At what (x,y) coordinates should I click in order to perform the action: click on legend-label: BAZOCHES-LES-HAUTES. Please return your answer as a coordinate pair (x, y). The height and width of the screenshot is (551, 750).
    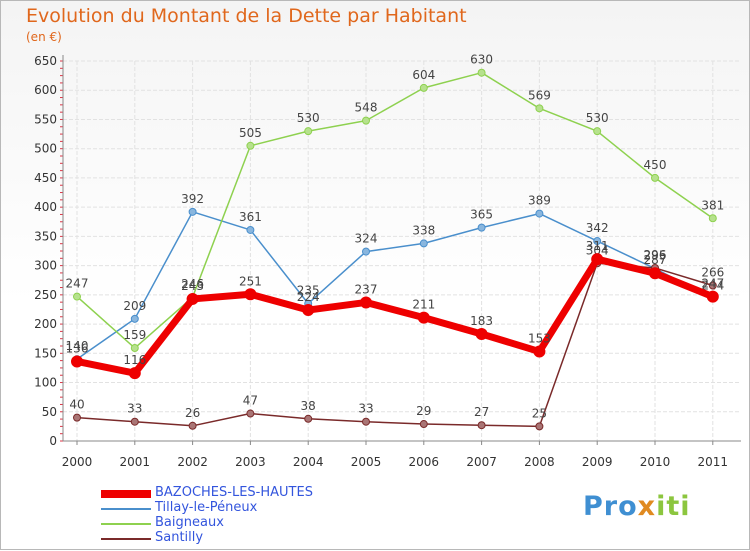
    Looking at the image, I should click on (234, 492).